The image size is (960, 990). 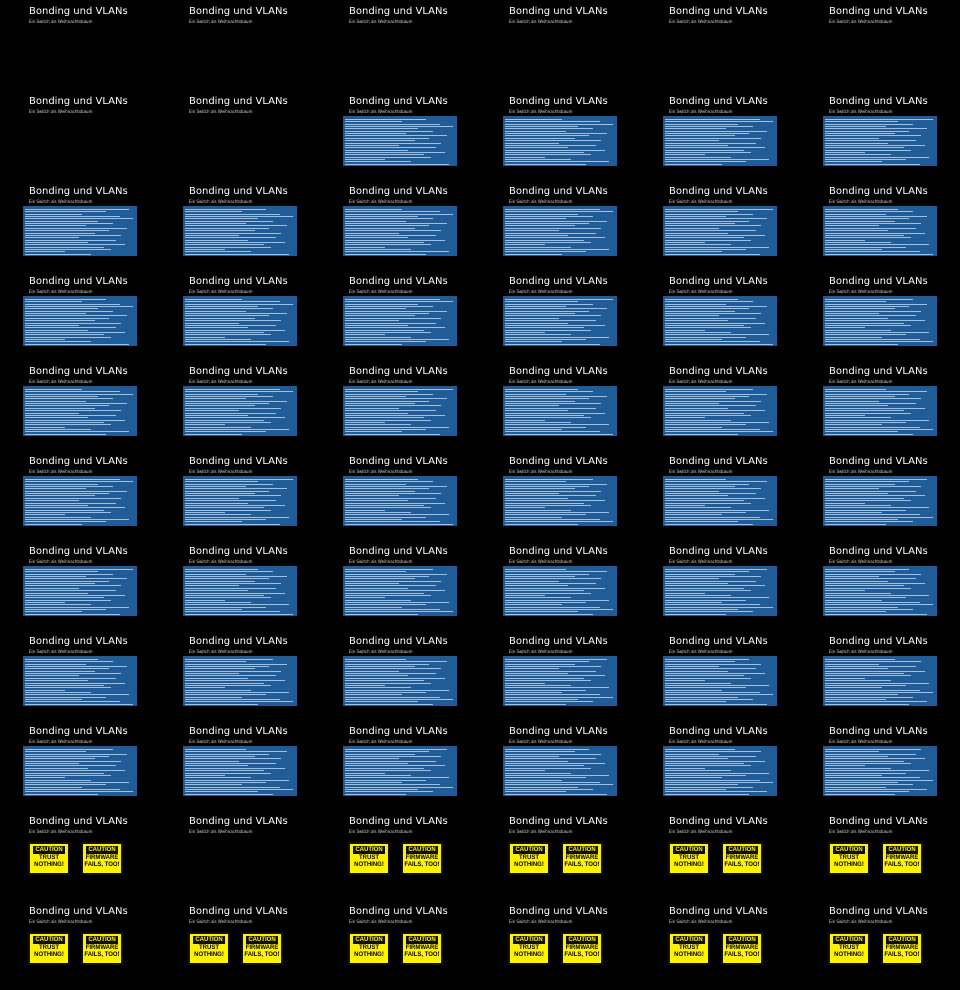 What do you see at coordinates (238, 191) in the screenshot?
I see `slide-title: Bonding und VLANs` at bounding box center [238, 191].